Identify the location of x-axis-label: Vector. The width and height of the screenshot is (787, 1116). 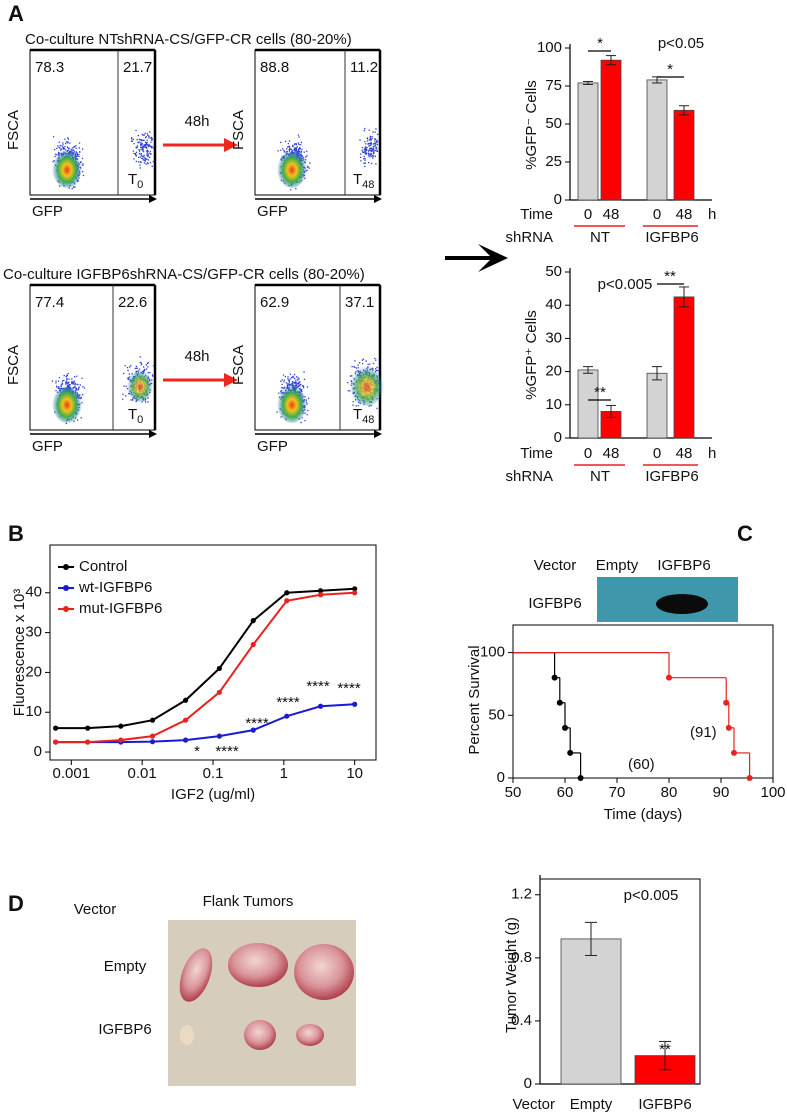
(533, 1104).